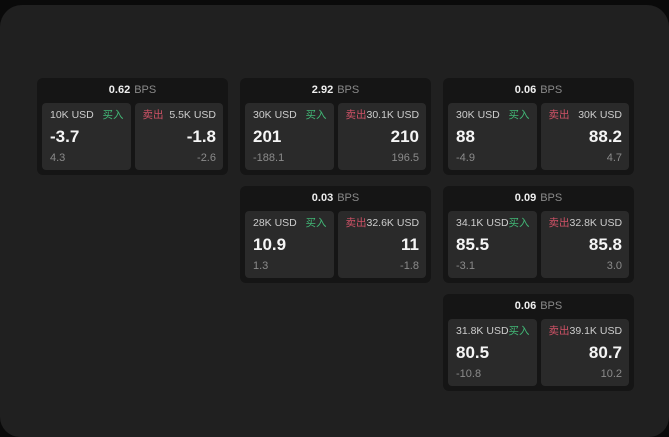  Describe the element at coordinates (584, 244) in the screenshot. I see `sell-tile: 卖出 32.8K USD 85.8 3.0` at that location.